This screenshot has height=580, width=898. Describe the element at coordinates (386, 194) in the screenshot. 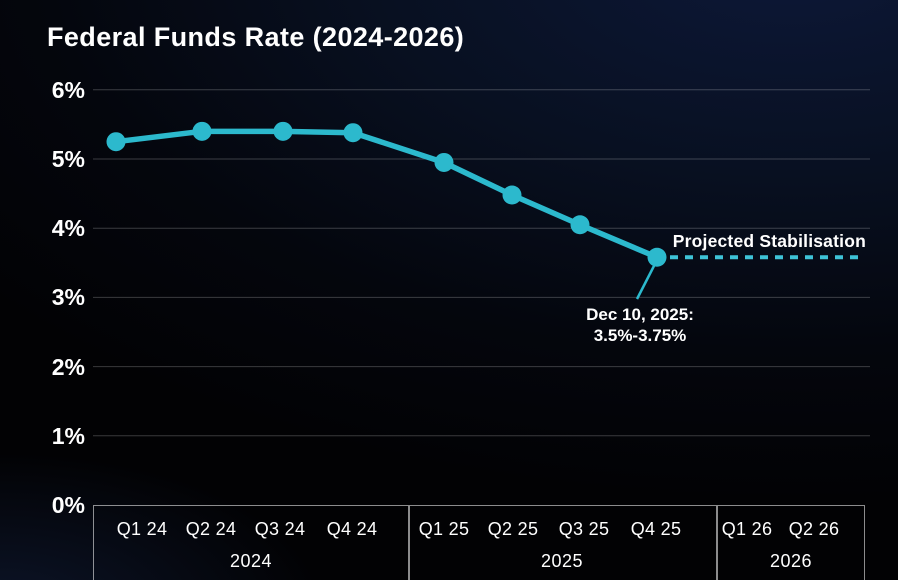

I see `rate-line` at that location.